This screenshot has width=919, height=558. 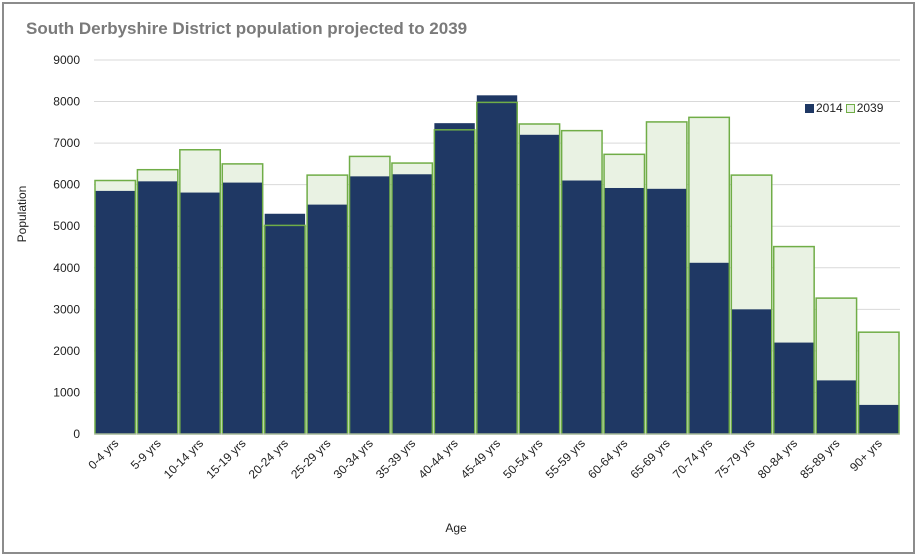 What do you see at coordinates (565, 458) in the screenshot?
I see `x-tick-label: 55-59 yrs` at bounding box center [565, 458].